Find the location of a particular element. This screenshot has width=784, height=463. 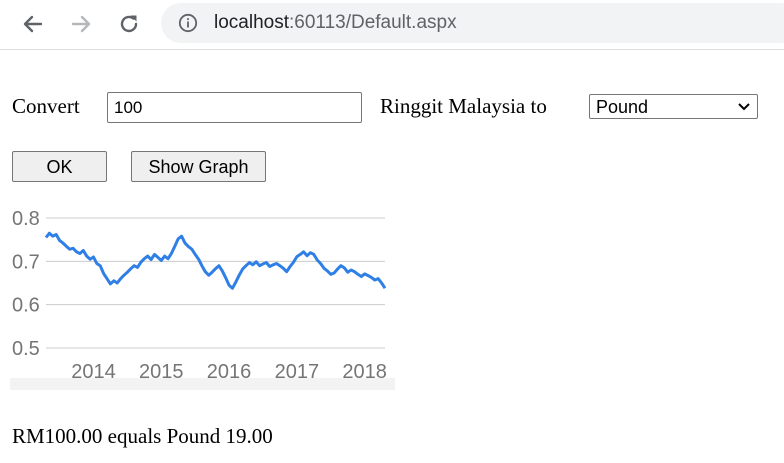

show-graph-button: Show Graph is located at coordinates (198, 166).